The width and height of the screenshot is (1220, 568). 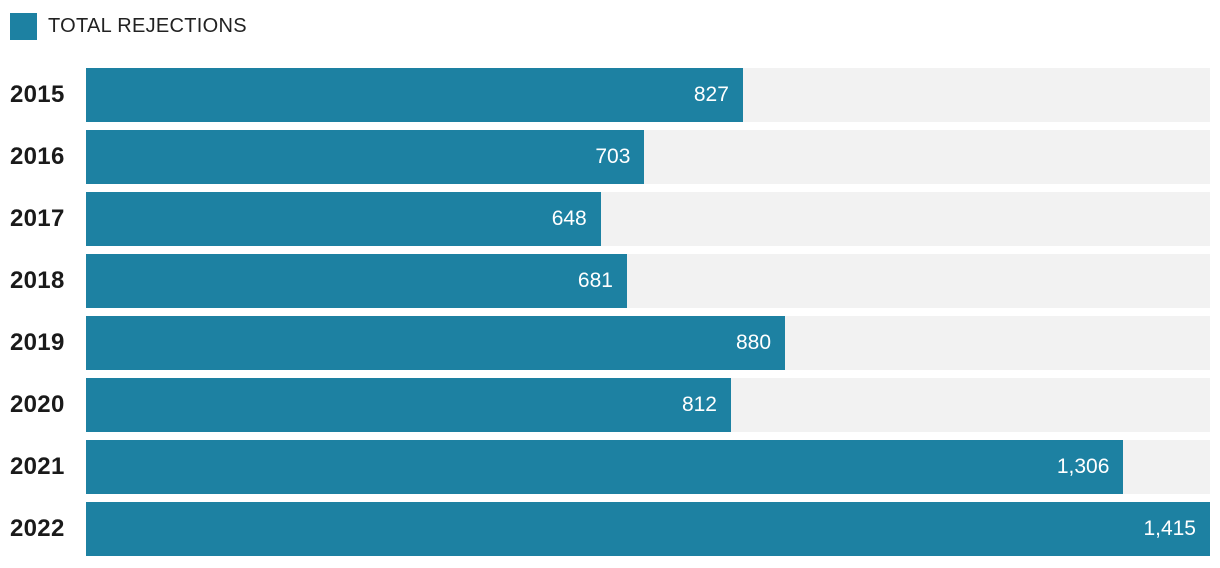 I want to click on chart-row: 2022 1,415, so click(x=610, y=529).